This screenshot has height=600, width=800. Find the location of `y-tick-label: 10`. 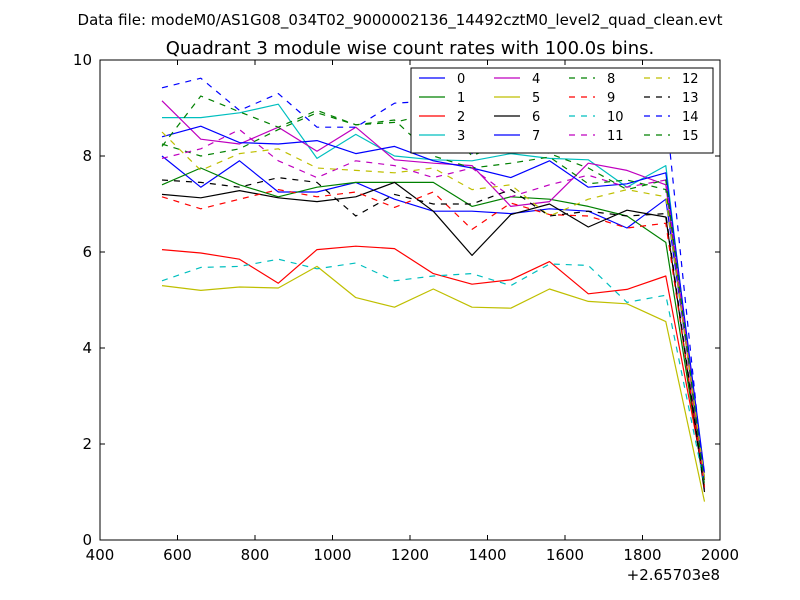

y-tick-label: 10 is located at coordinates (82, 60).